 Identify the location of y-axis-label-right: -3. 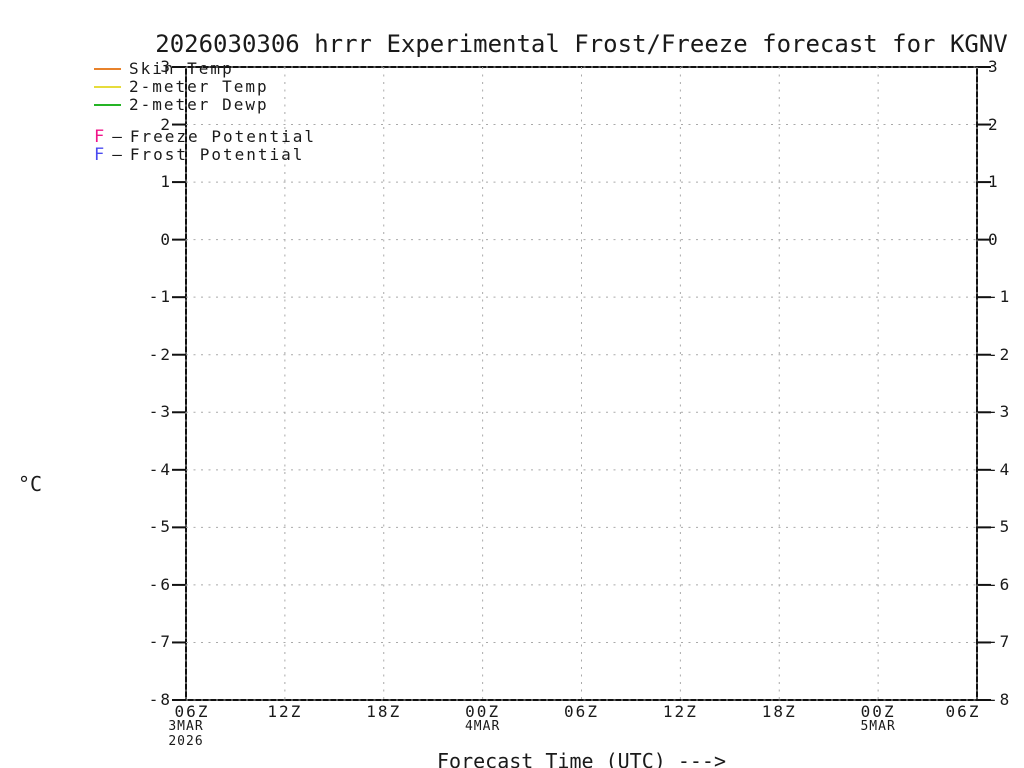
(1000, 412).